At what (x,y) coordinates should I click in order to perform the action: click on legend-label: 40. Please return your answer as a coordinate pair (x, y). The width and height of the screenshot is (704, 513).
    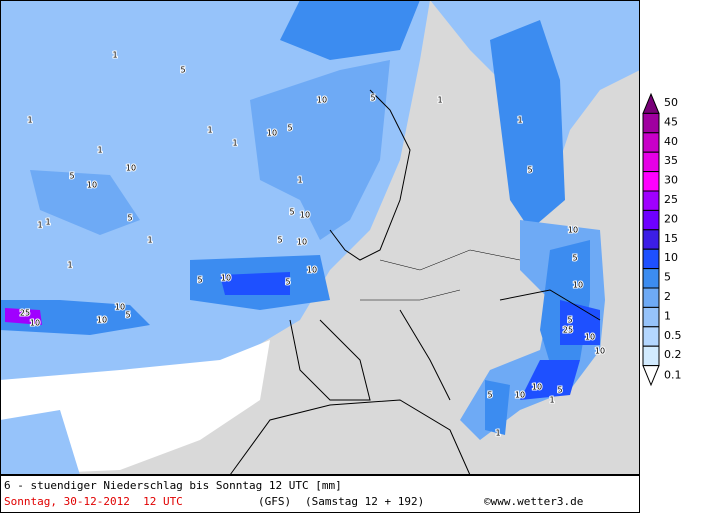
    Looking at the image, I should click on (671, 141).